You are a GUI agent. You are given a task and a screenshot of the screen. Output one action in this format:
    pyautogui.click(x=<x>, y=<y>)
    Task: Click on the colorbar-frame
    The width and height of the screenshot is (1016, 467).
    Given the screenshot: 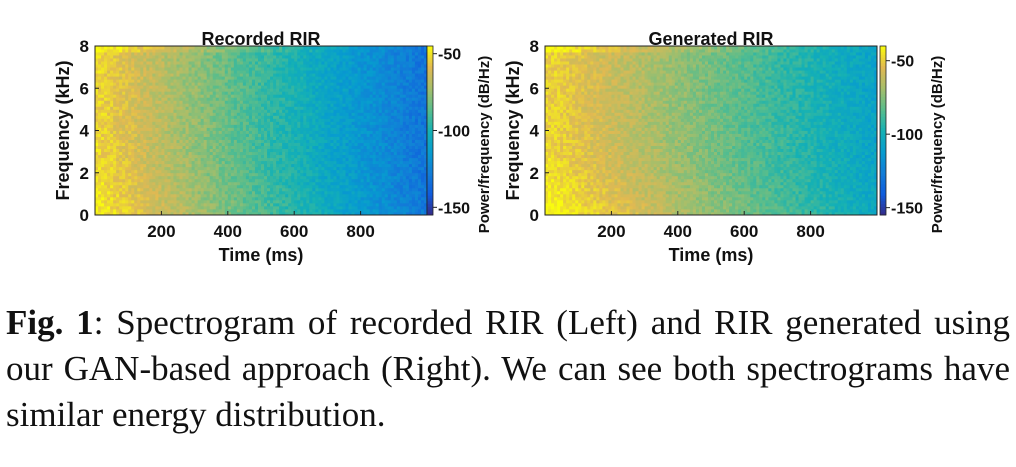 What is the action you would take?
    pyautogui.click(x=883, y=130)
    